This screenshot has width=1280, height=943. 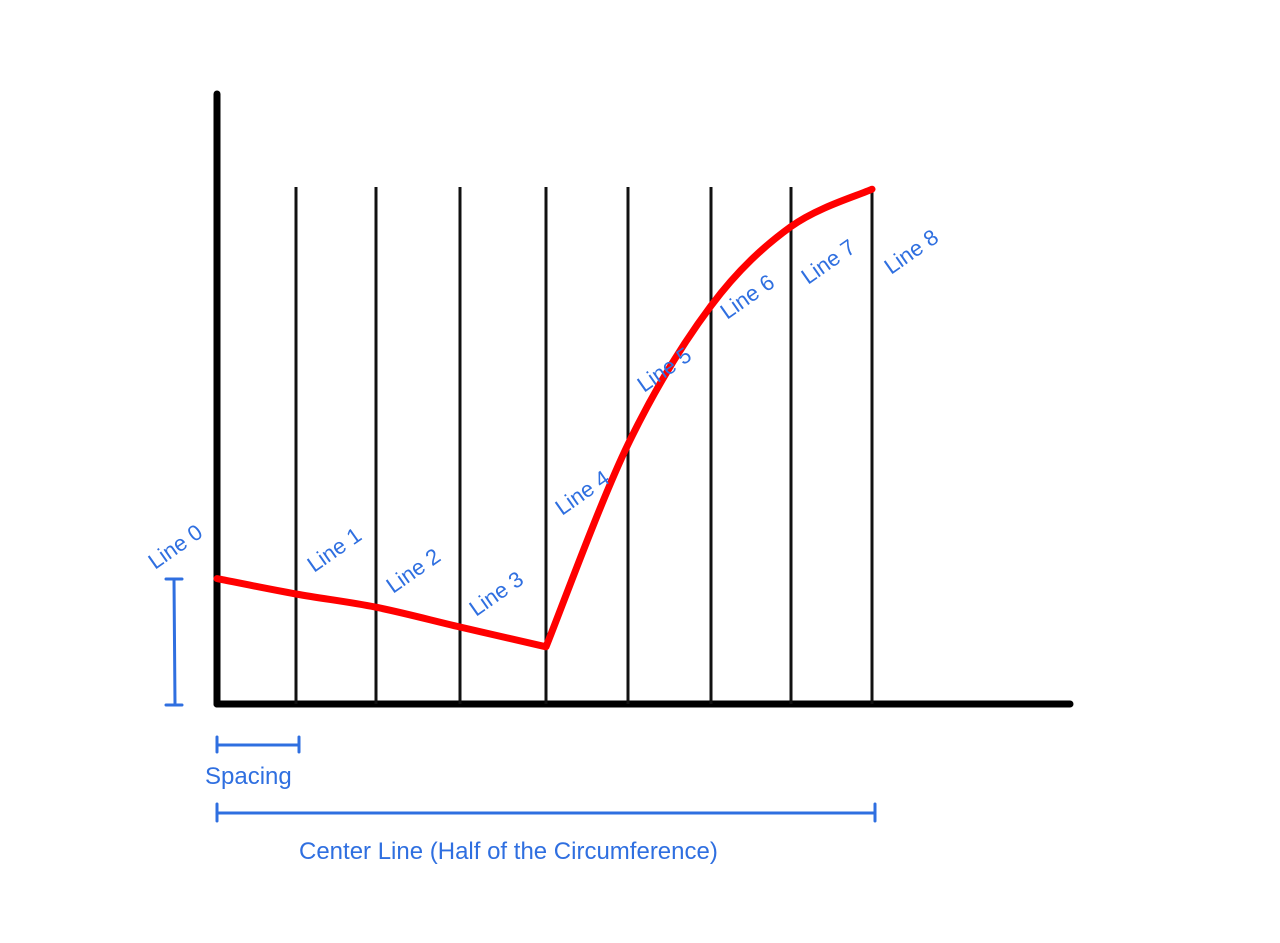 What do you see at coordinates (664, 369) in the screenshot?
I see `line-label-5: Line 5` at bounding box center [664, 369].